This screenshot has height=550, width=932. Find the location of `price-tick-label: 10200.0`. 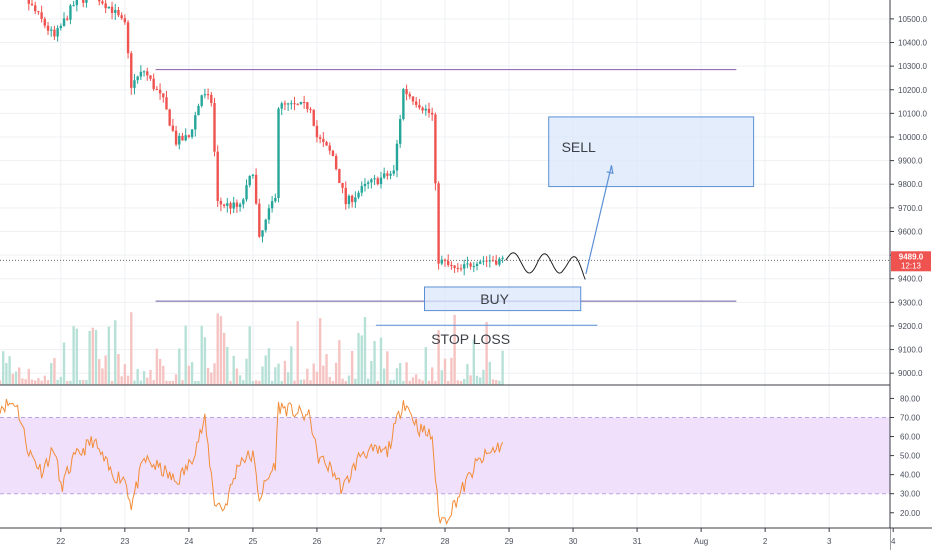

price-tick-label: 10200.0 is located at coordinates (912, 90).